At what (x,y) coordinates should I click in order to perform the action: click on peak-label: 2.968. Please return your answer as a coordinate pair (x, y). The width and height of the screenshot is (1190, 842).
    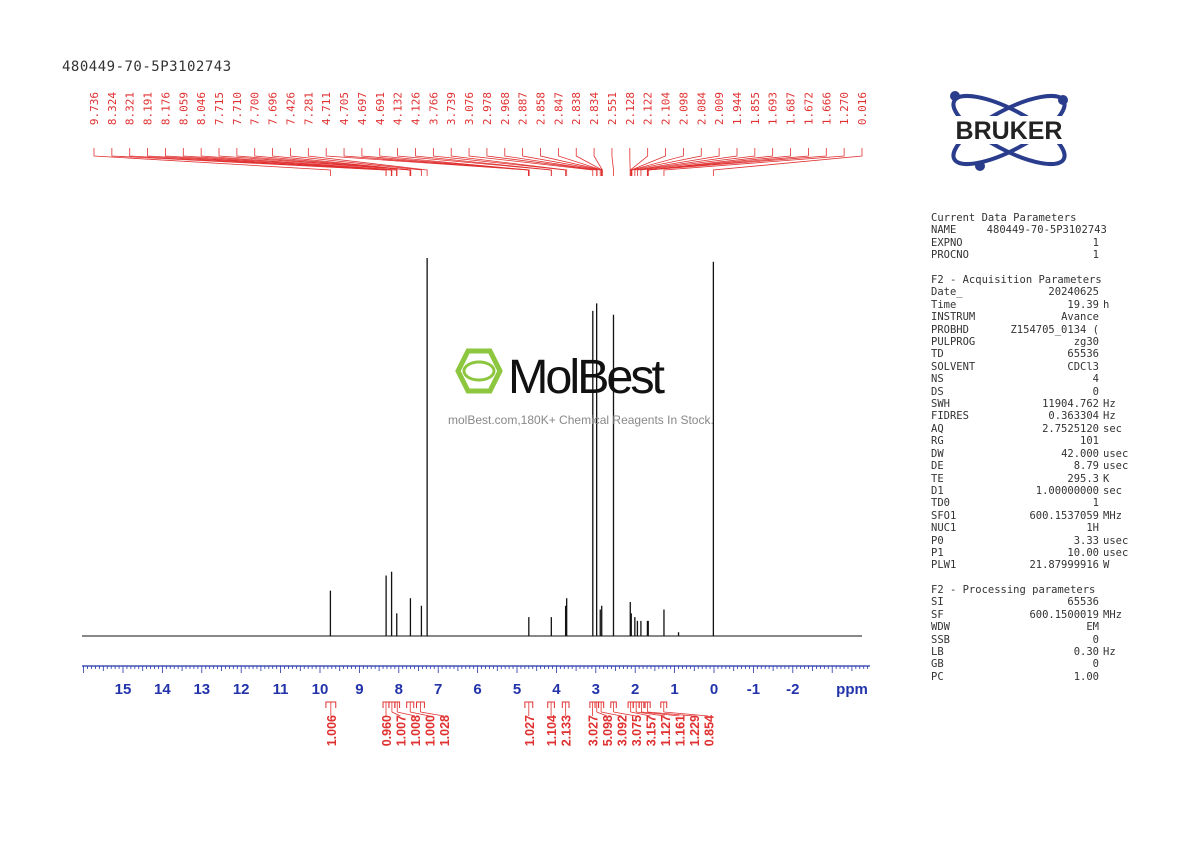
    Looking at the image, I should click on (505, 108).